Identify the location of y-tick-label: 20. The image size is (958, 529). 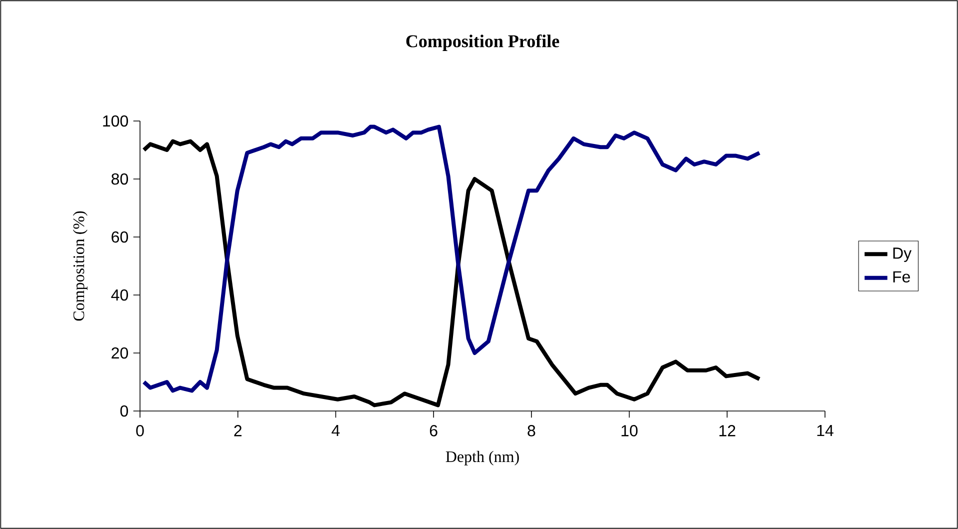
(120, 353).